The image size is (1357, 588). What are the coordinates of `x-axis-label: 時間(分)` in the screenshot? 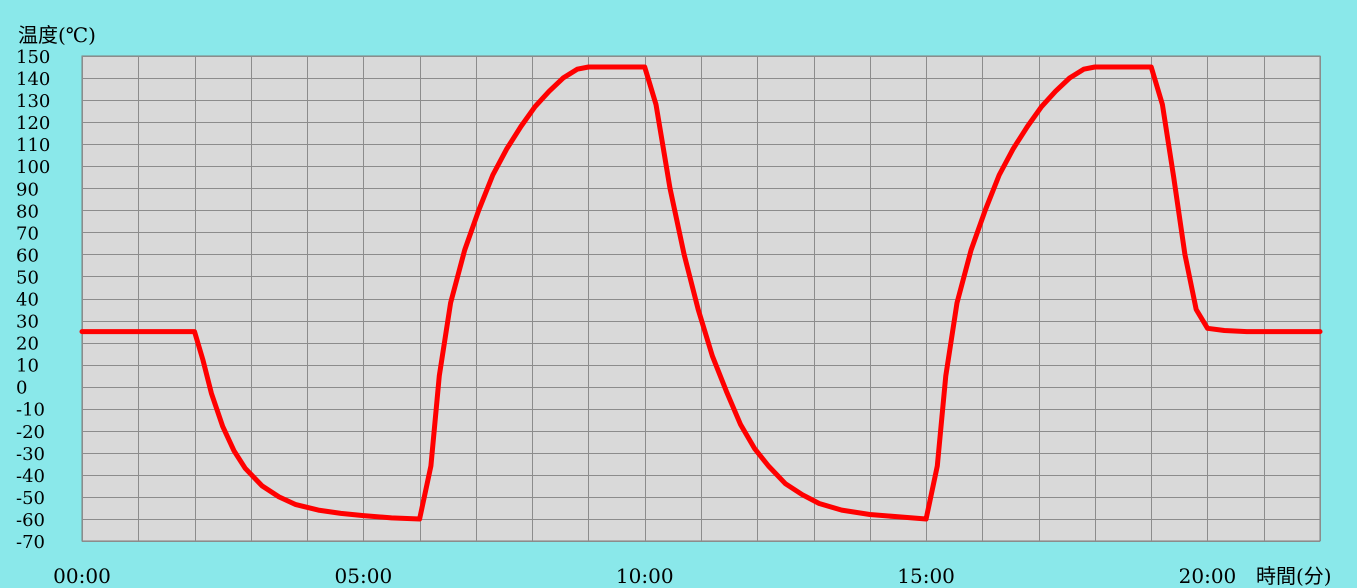 It's located at (1294, 576).